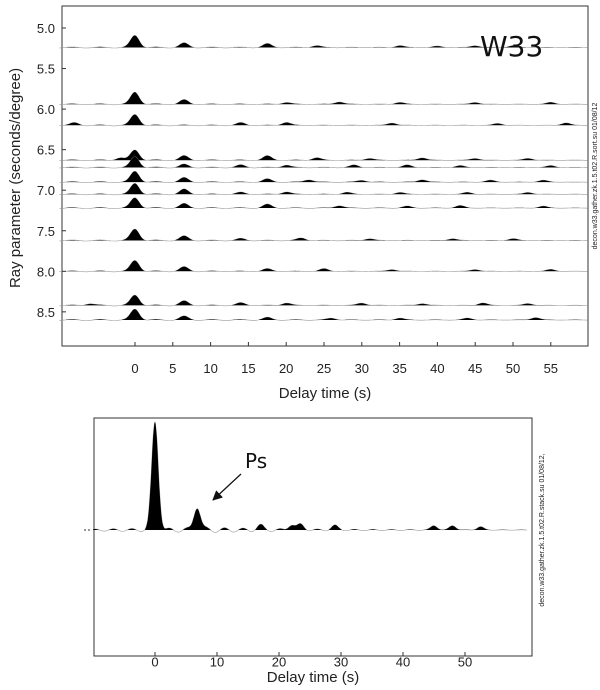  I want to click on gather-x-ticks: 0 5 10 15 20 25 30 35 40 45 50 55, so click(344, 359).